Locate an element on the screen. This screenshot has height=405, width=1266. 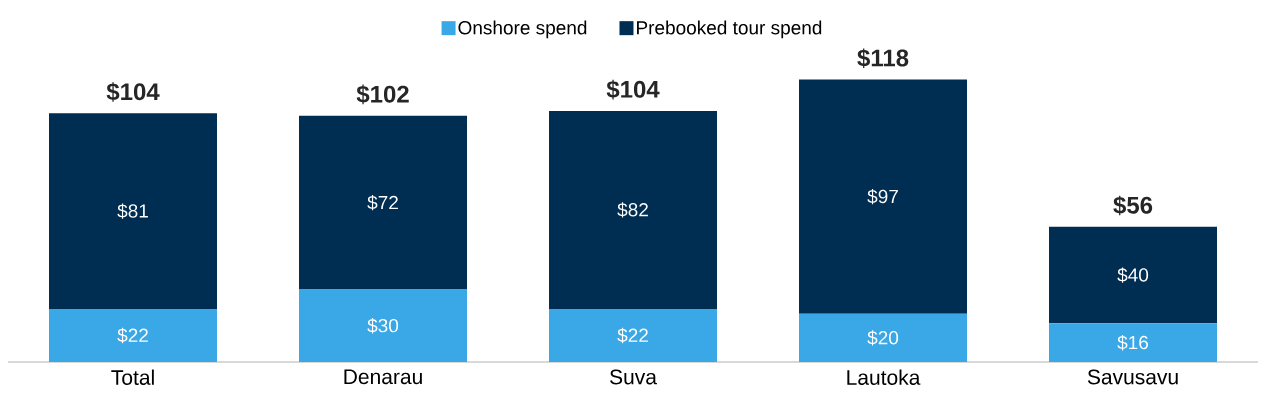
data-label: $40 is located at coordinates (1133, 275).